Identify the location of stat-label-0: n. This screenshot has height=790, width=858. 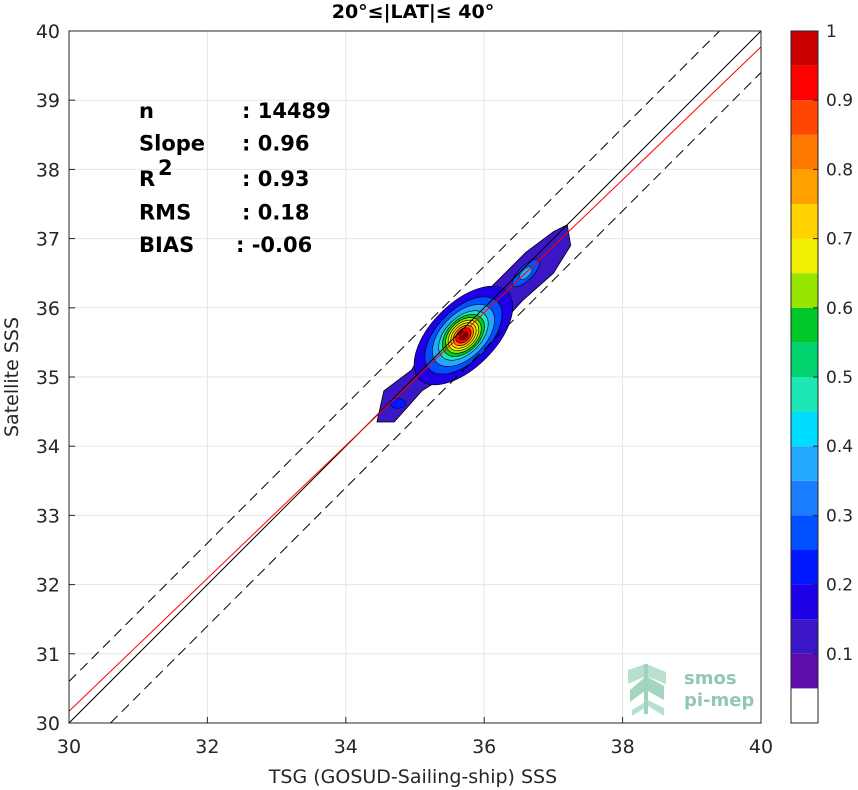
(146, 111).